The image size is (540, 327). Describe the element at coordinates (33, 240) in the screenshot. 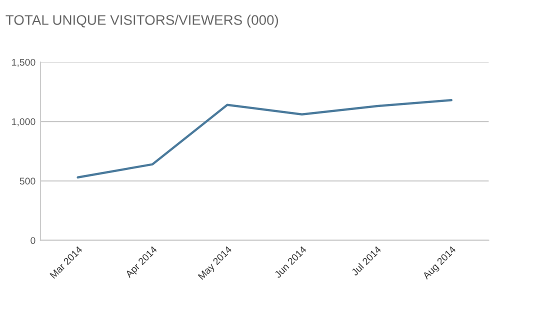

I see `y-tick-label: 0` at that location.